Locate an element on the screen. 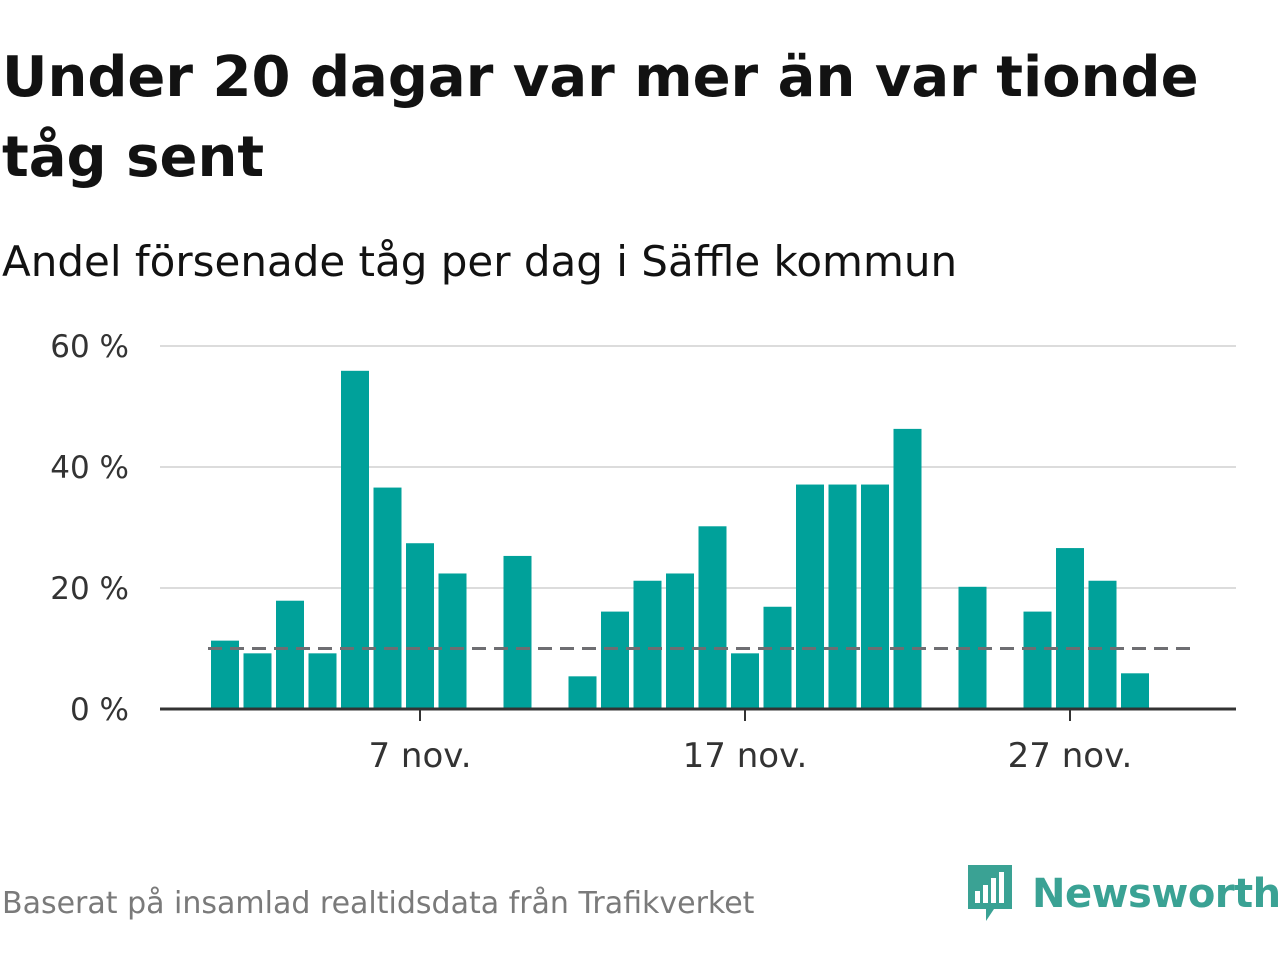 This screenshot has height=960, width=1280. y-axis-labels: 0 % 20 % 40 % 60 % is located at coordinates (89, 528).